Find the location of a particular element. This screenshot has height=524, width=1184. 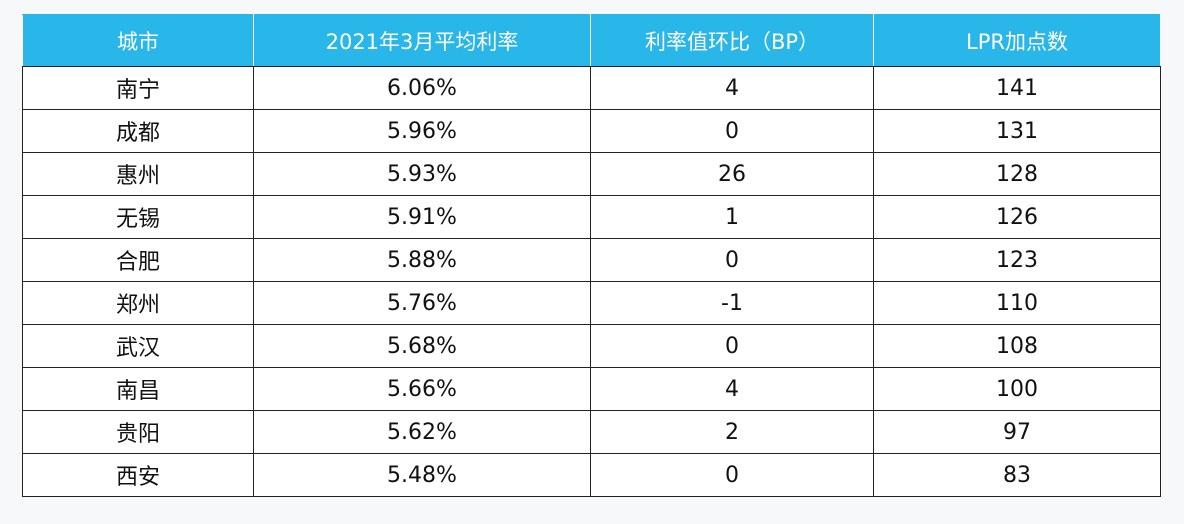

table-cell: 成都 is located at coordinates (138, 131).